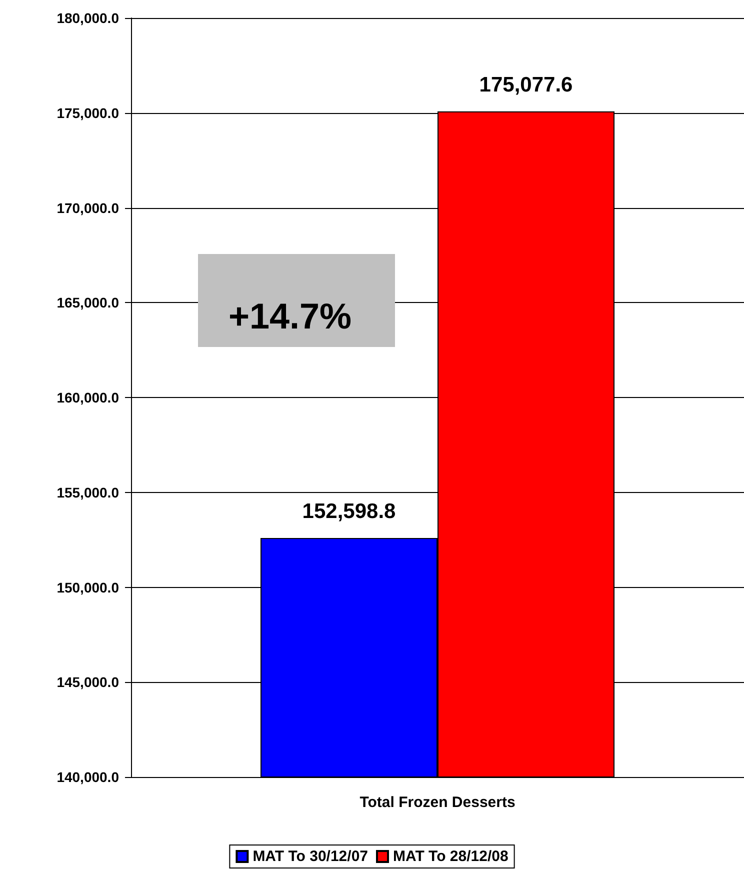  What do you see at coordinates (88, 777) in the screenshot?
I see `y-tick-label: 140,000.0` at bounding box center [88, 777].